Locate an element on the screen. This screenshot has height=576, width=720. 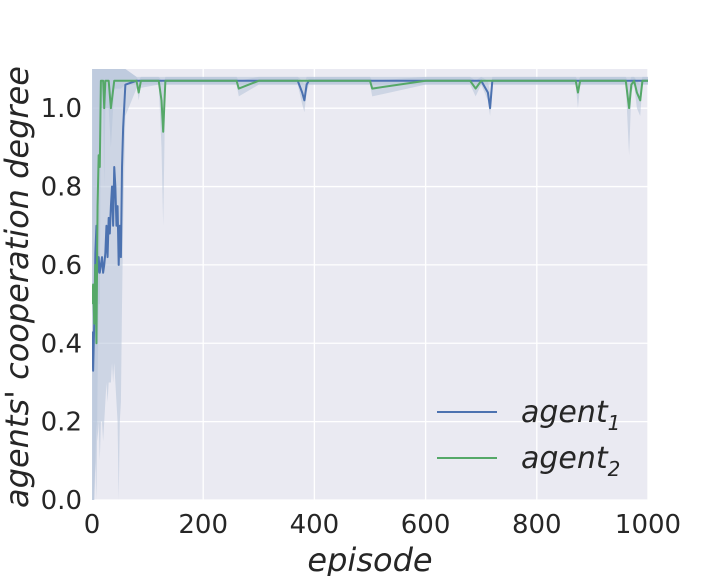
y-axis-title: agents' cooperation degree is located at coordinates (18, 287).